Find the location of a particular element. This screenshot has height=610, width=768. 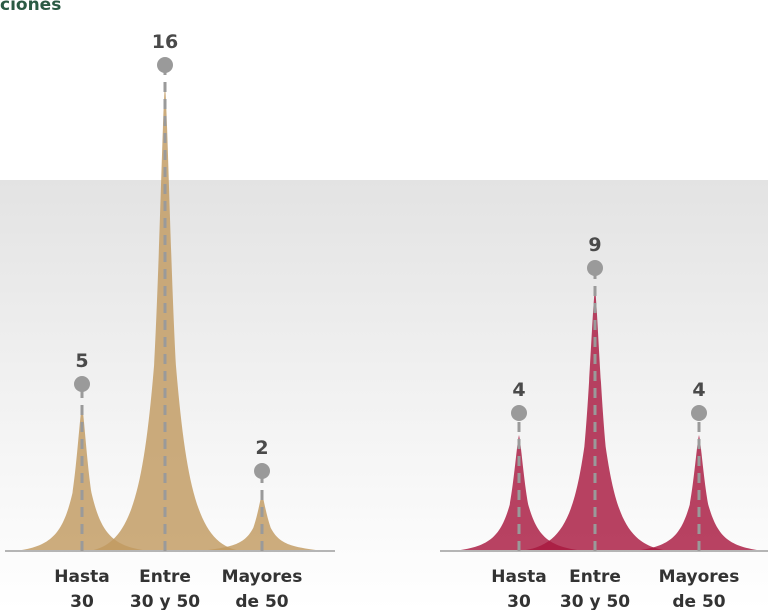

category-label-line-1-1-2: 30 is located at coordinates (82, 601).